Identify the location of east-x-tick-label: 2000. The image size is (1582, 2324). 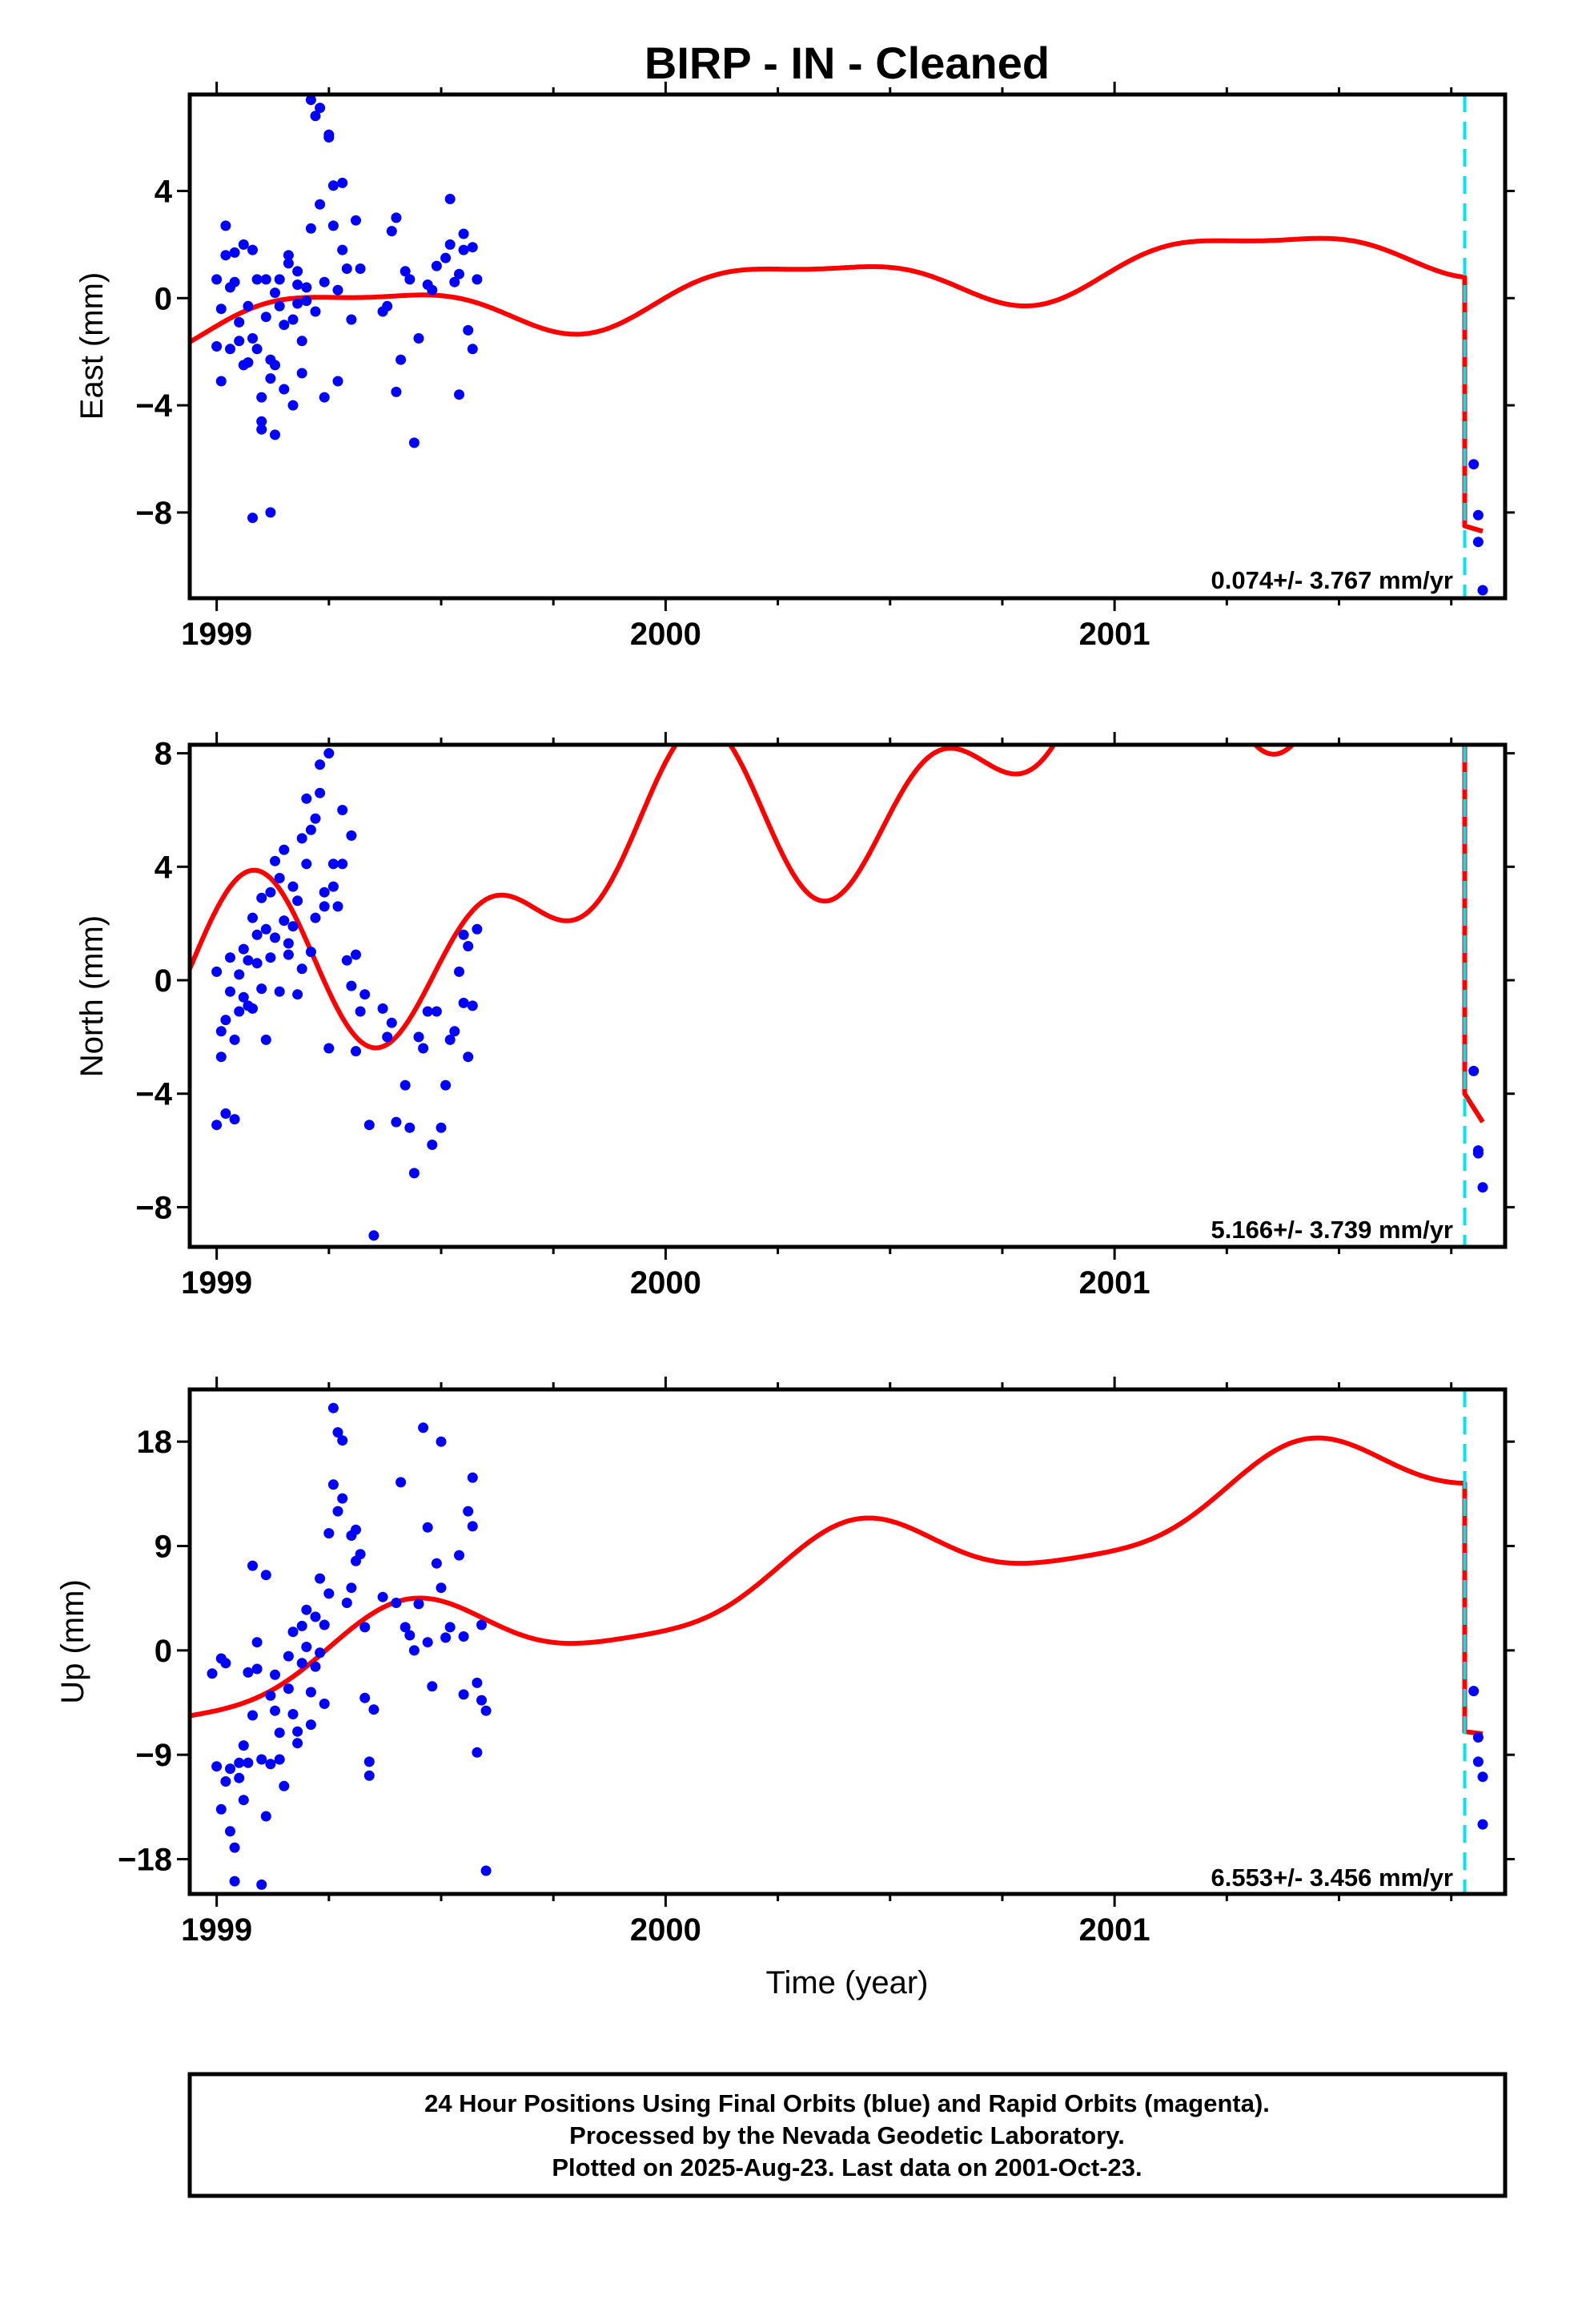
(665, 634).